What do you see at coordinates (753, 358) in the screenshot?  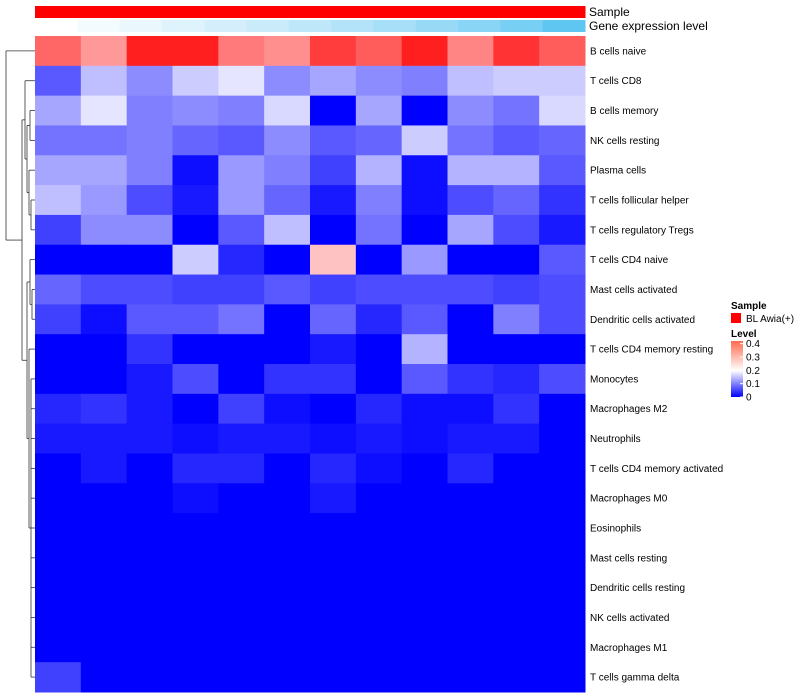 I see `legend-tick-label: 0.3` at bounding box center [753, 358].